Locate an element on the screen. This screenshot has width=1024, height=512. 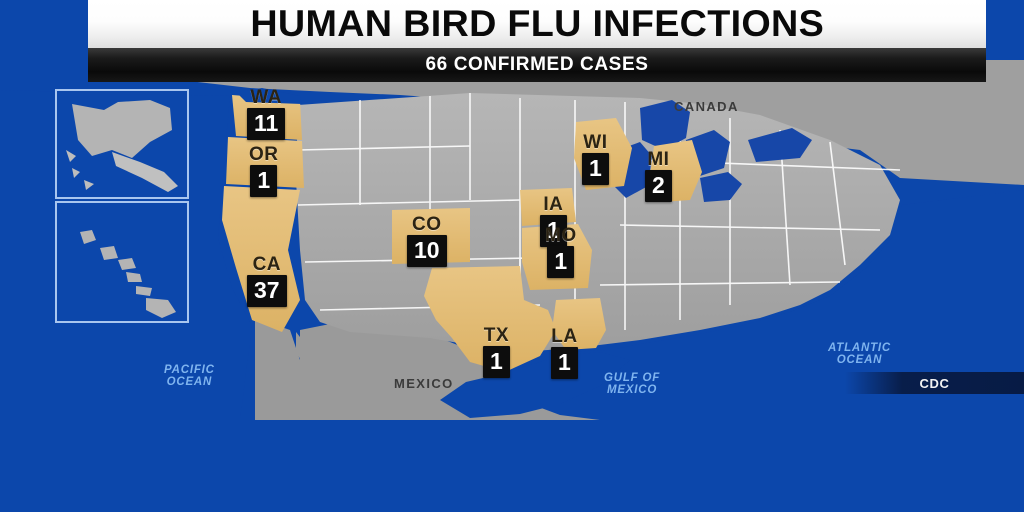
hawaii-inset is located at coordinates (122, 262).